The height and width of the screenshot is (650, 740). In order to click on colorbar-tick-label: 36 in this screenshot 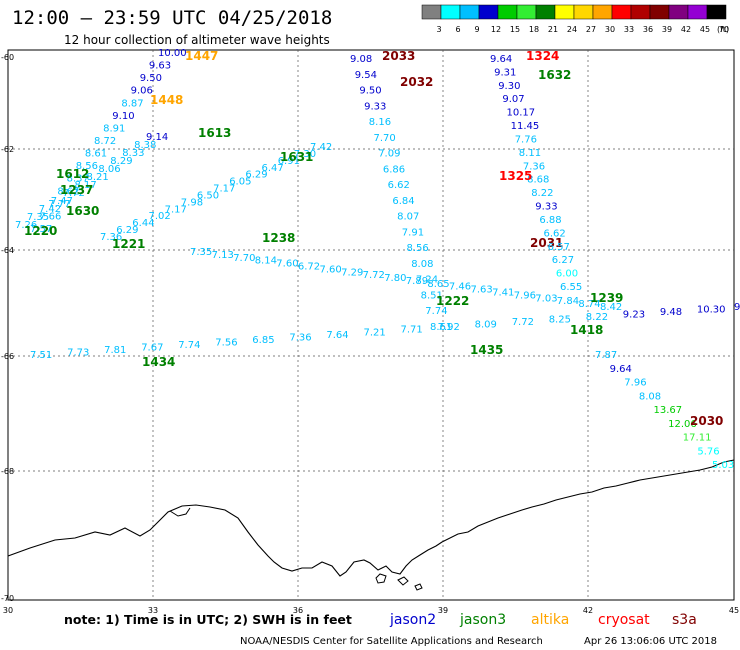, I will do `click(648, 29)`.